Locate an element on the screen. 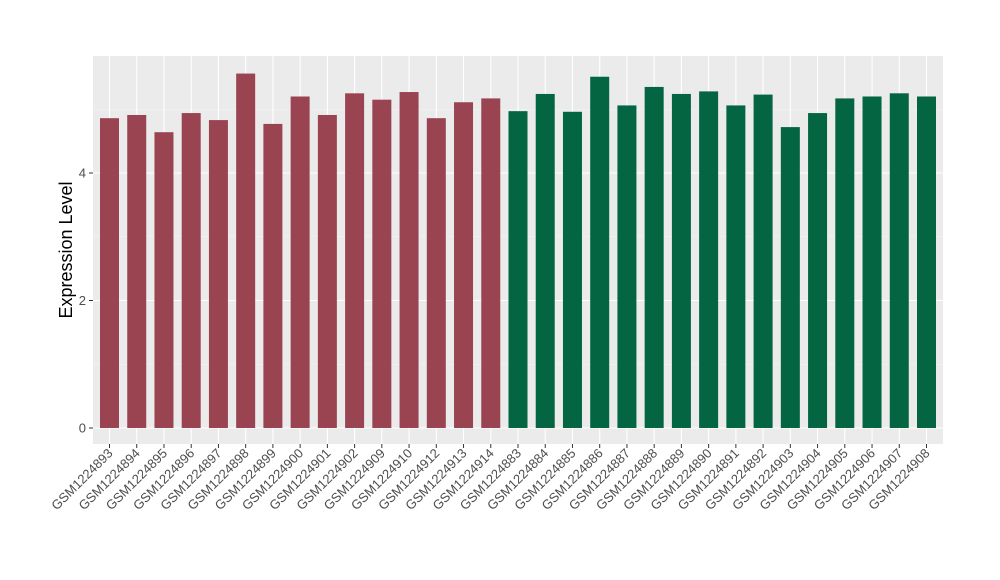  bar-GSM1224894 is located at coordinates (137, 271).